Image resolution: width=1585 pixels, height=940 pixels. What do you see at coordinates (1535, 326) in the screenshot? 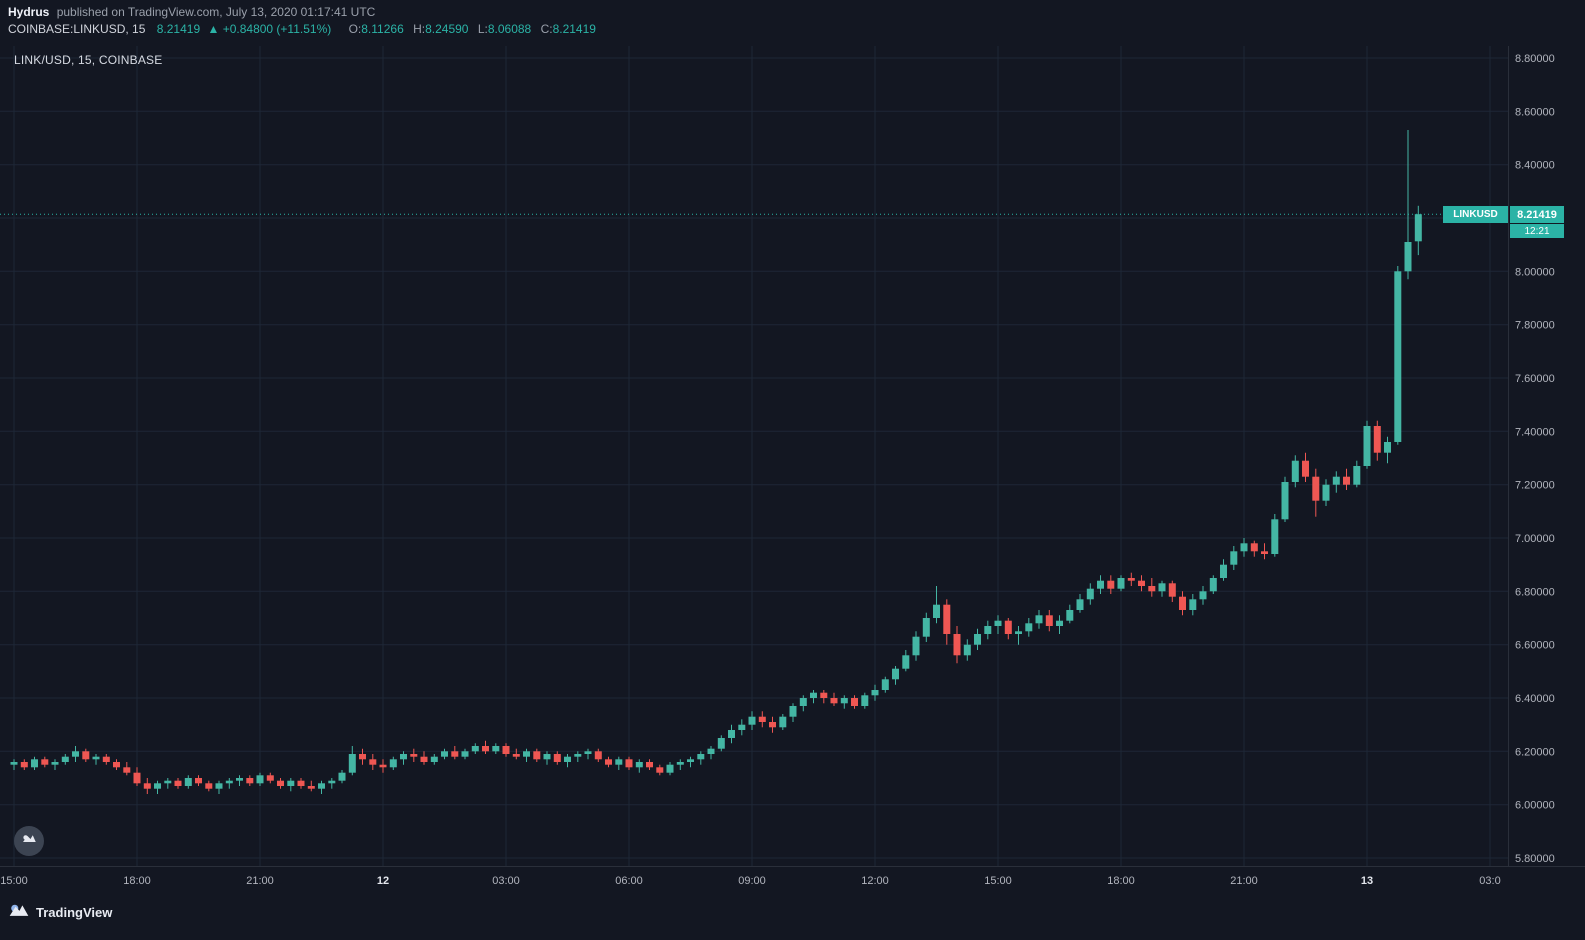
I see `svg-text: 7.80000` at bounding box center [1535, 326].